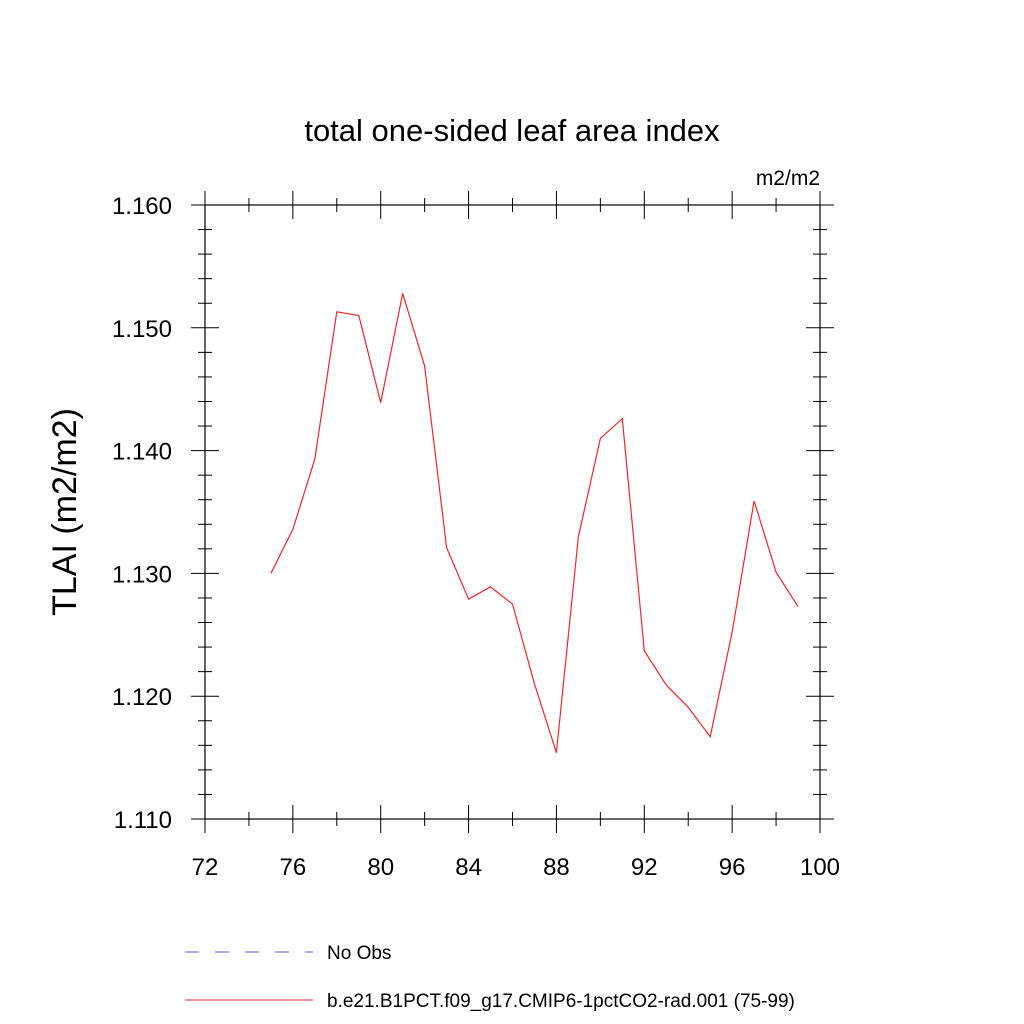 The height and width of the screenshot is (1024, 1024). I want to click on y-tick-label: 1.110, so click(143, 820).